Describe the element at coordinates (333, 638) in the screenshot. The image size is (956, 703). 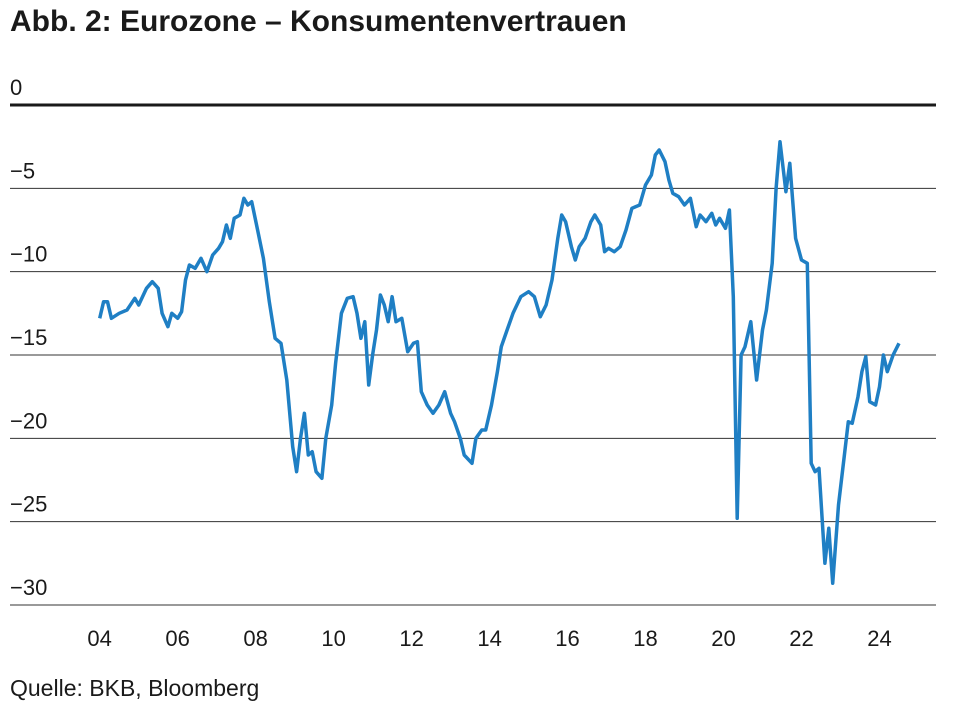
I see `x-tick-label: 10` at that location.